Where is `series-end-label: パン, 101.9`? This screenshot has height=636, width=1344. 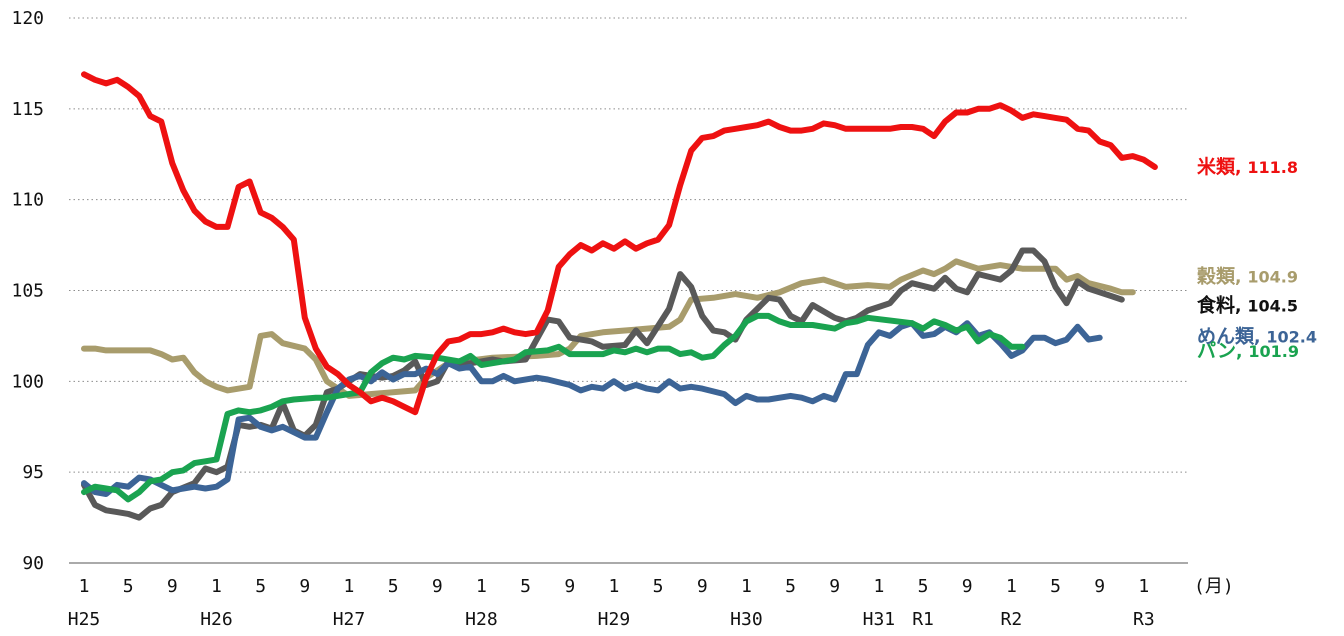
series-end-label: パン, 101.9 is located at coordinates (1248, 351).